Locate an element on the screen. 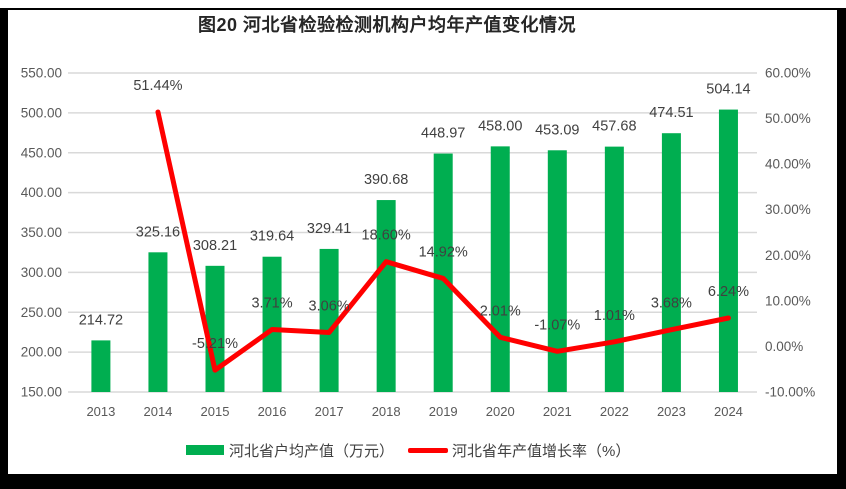 This screenshot has height=489, width=846. y-left-tick: 300.00 is located at coordinates (41, 272).